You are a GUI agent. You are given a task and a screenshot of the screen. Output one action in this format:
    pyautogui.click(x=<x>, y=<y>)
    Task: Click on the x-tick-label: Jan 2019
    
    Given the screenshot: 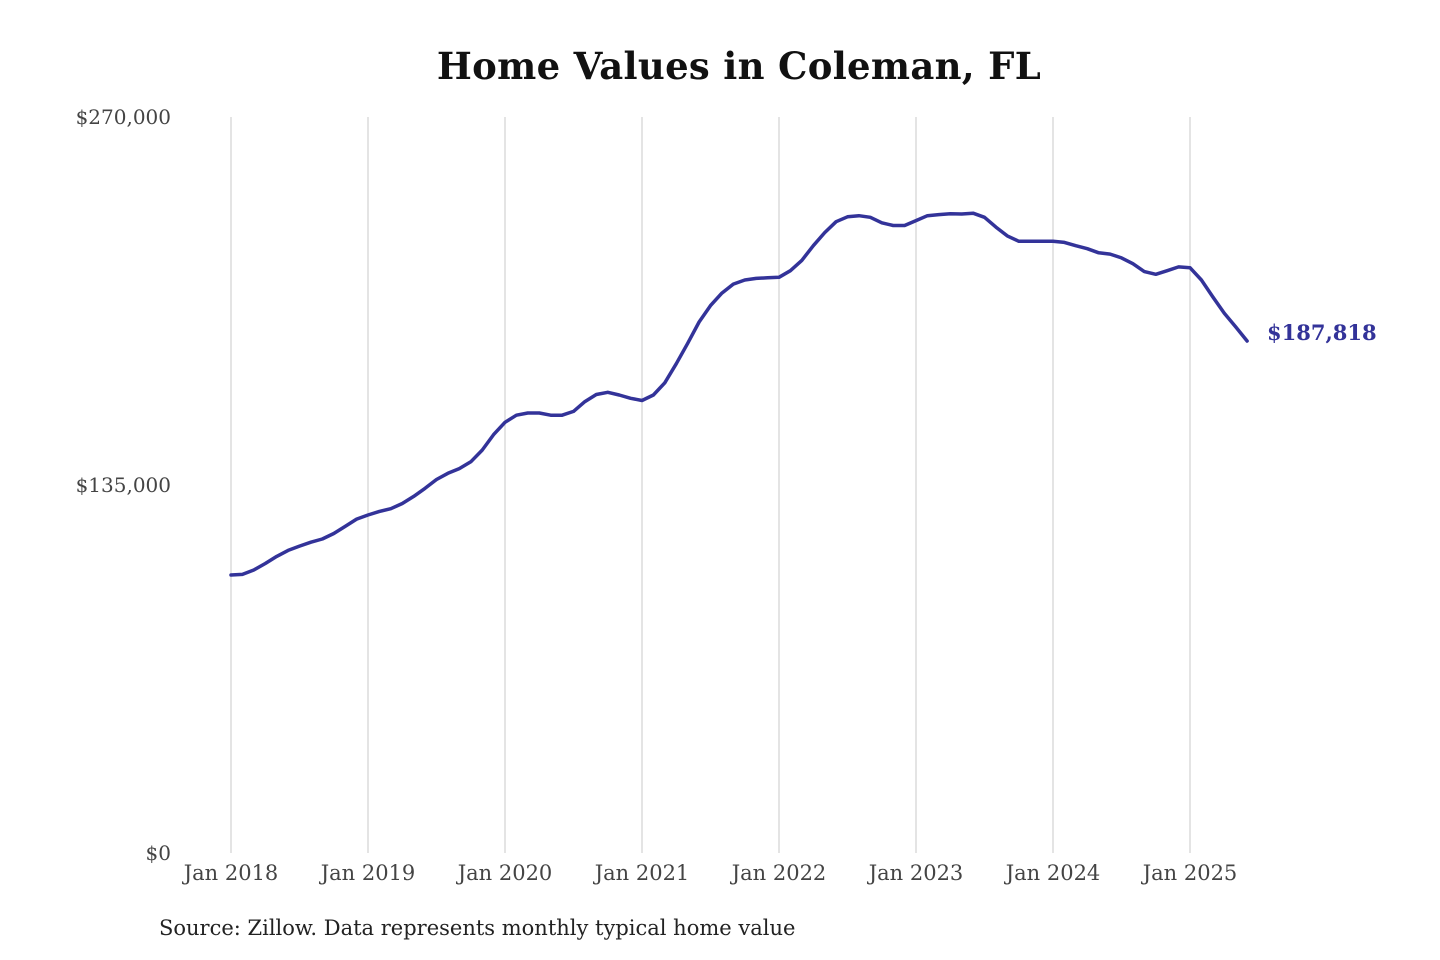 What is the action you would take?
    pyautogui.click(x=367, y=873)
    